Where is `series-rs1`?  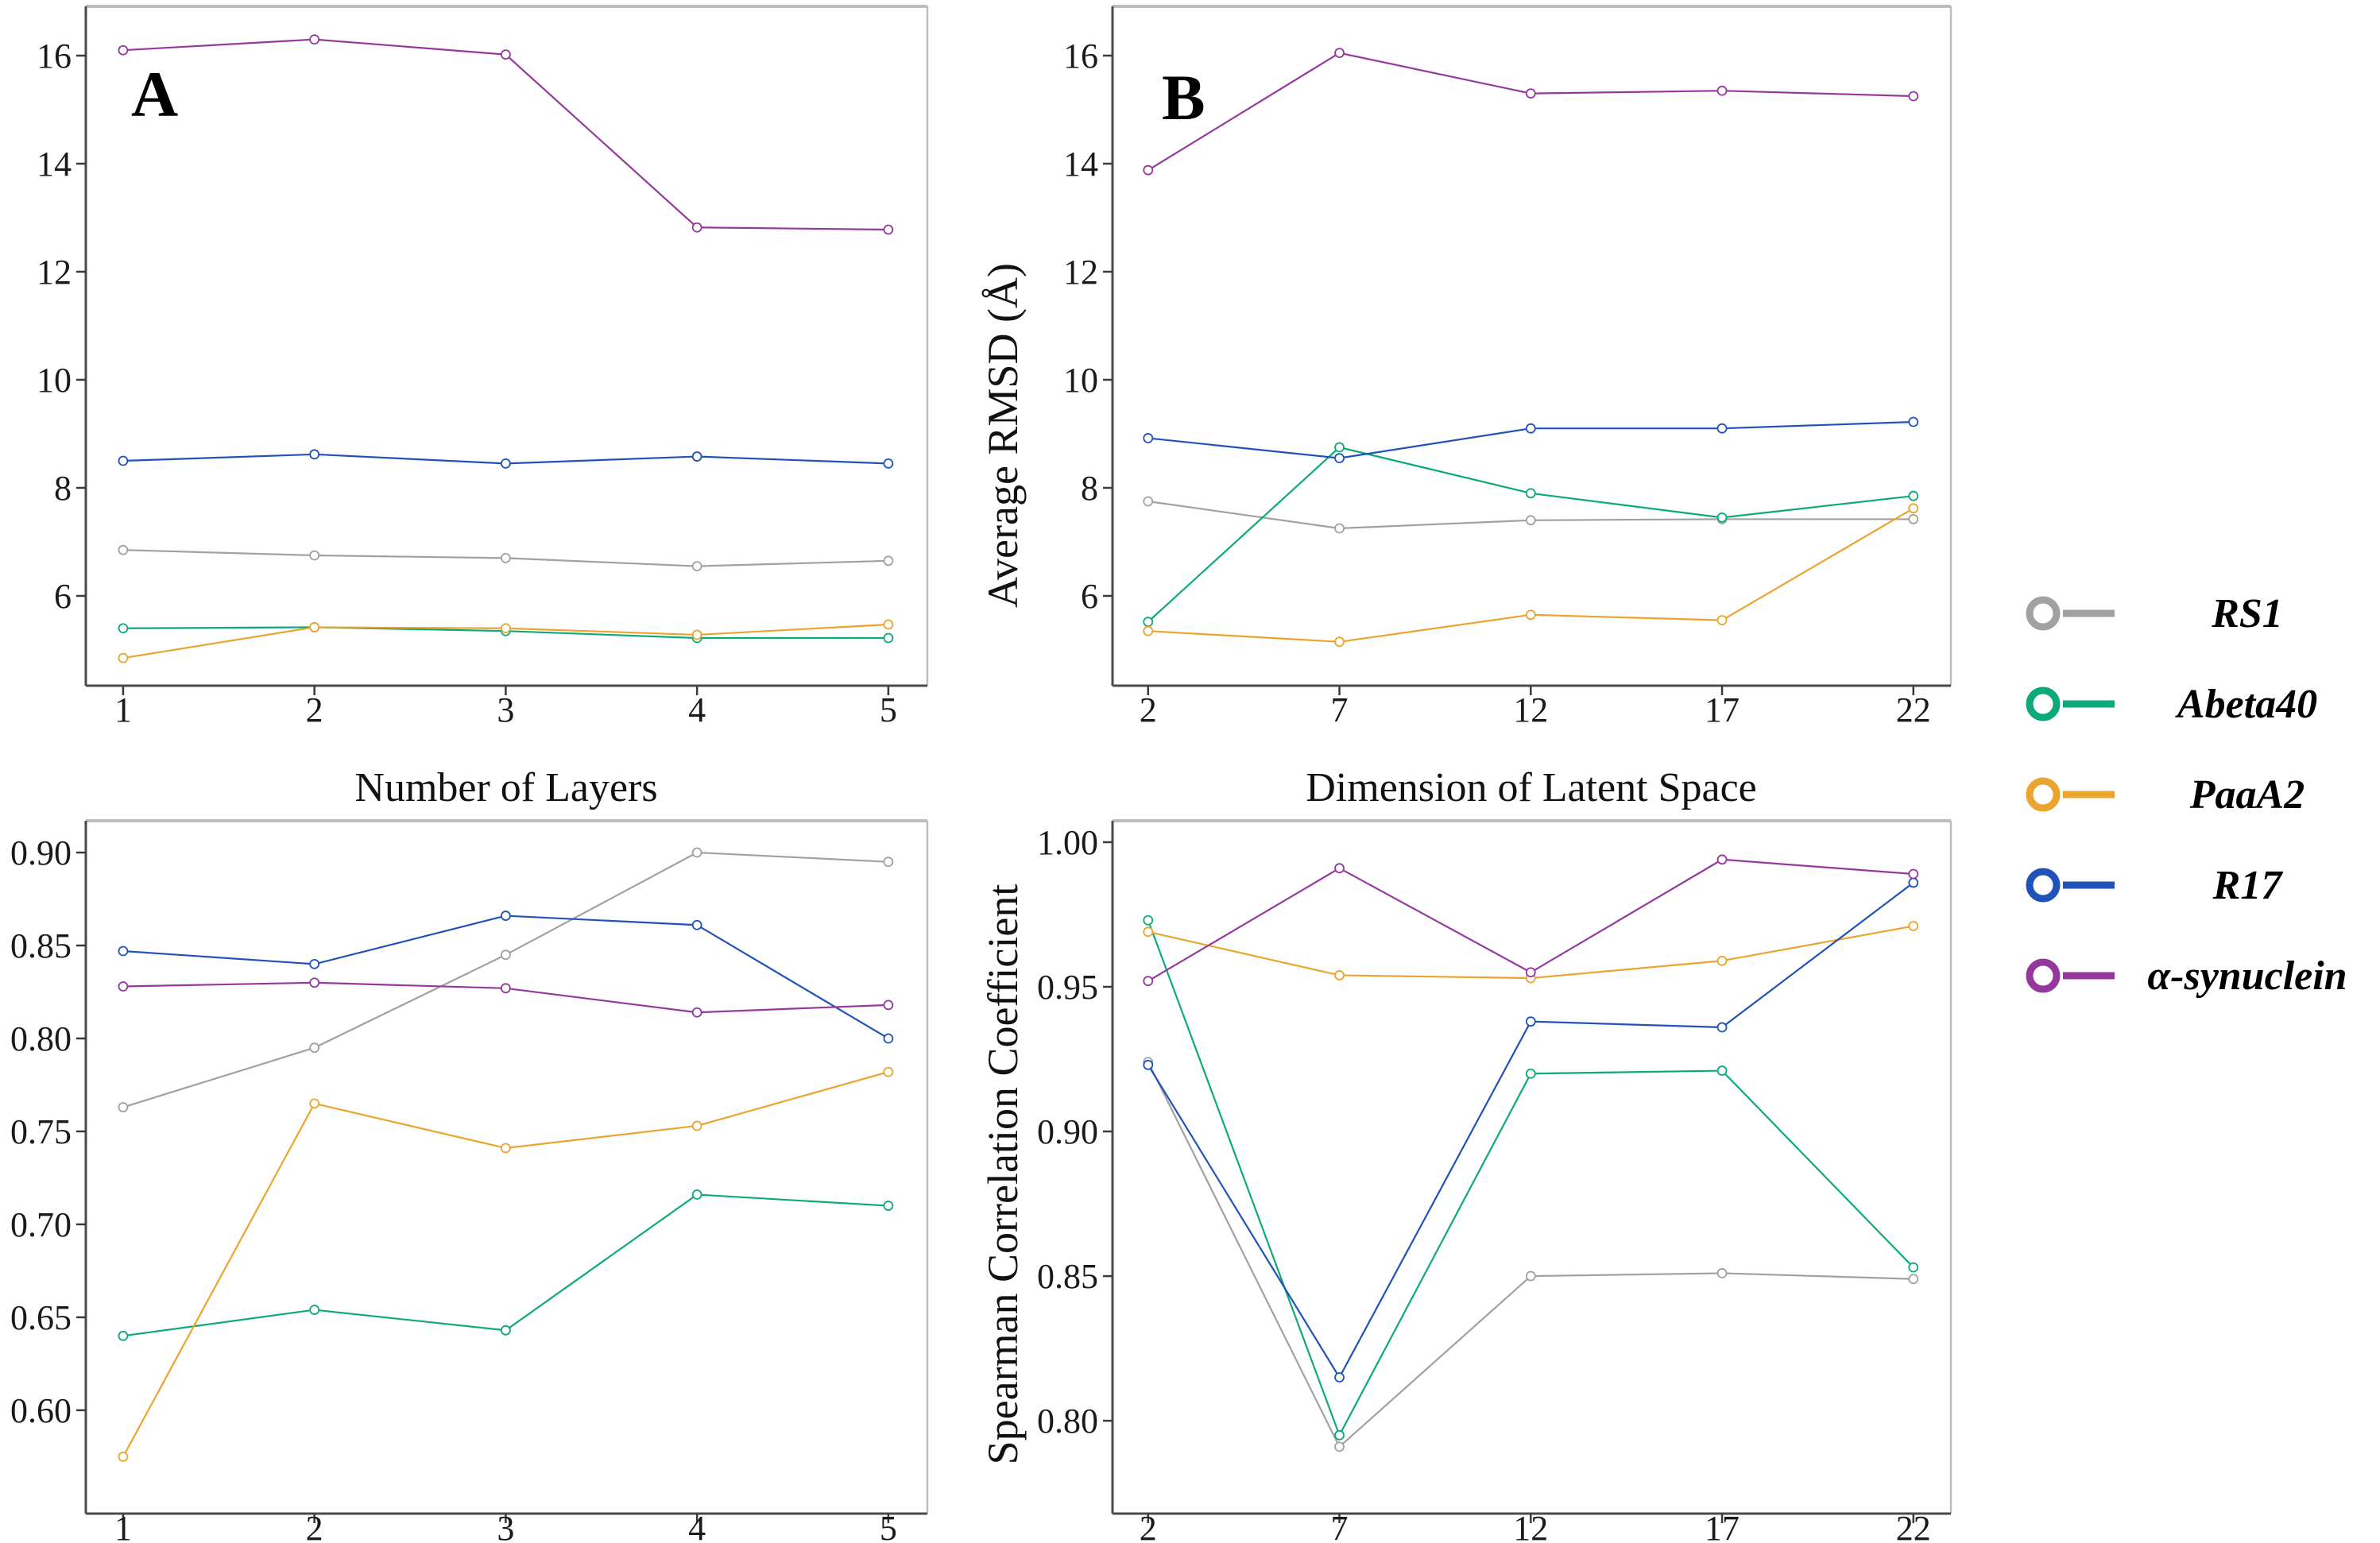 series-rs1 is located at coordinates (506, 979).